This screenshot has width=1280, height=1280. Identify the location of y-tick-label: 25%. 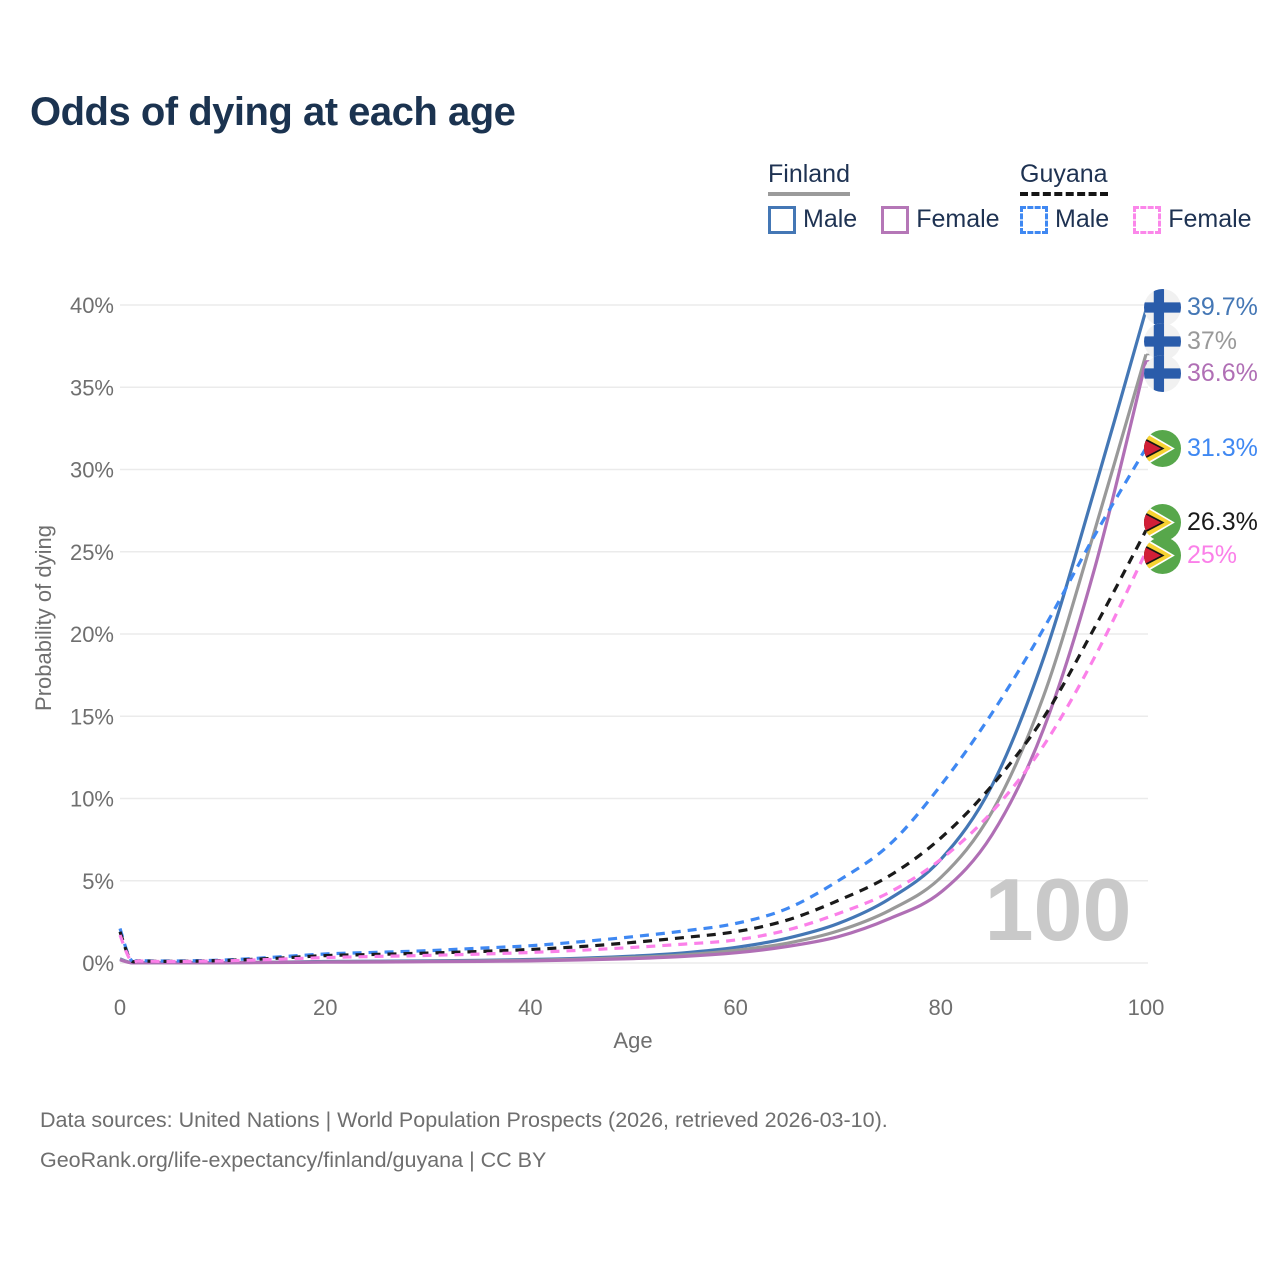
(92, 552).